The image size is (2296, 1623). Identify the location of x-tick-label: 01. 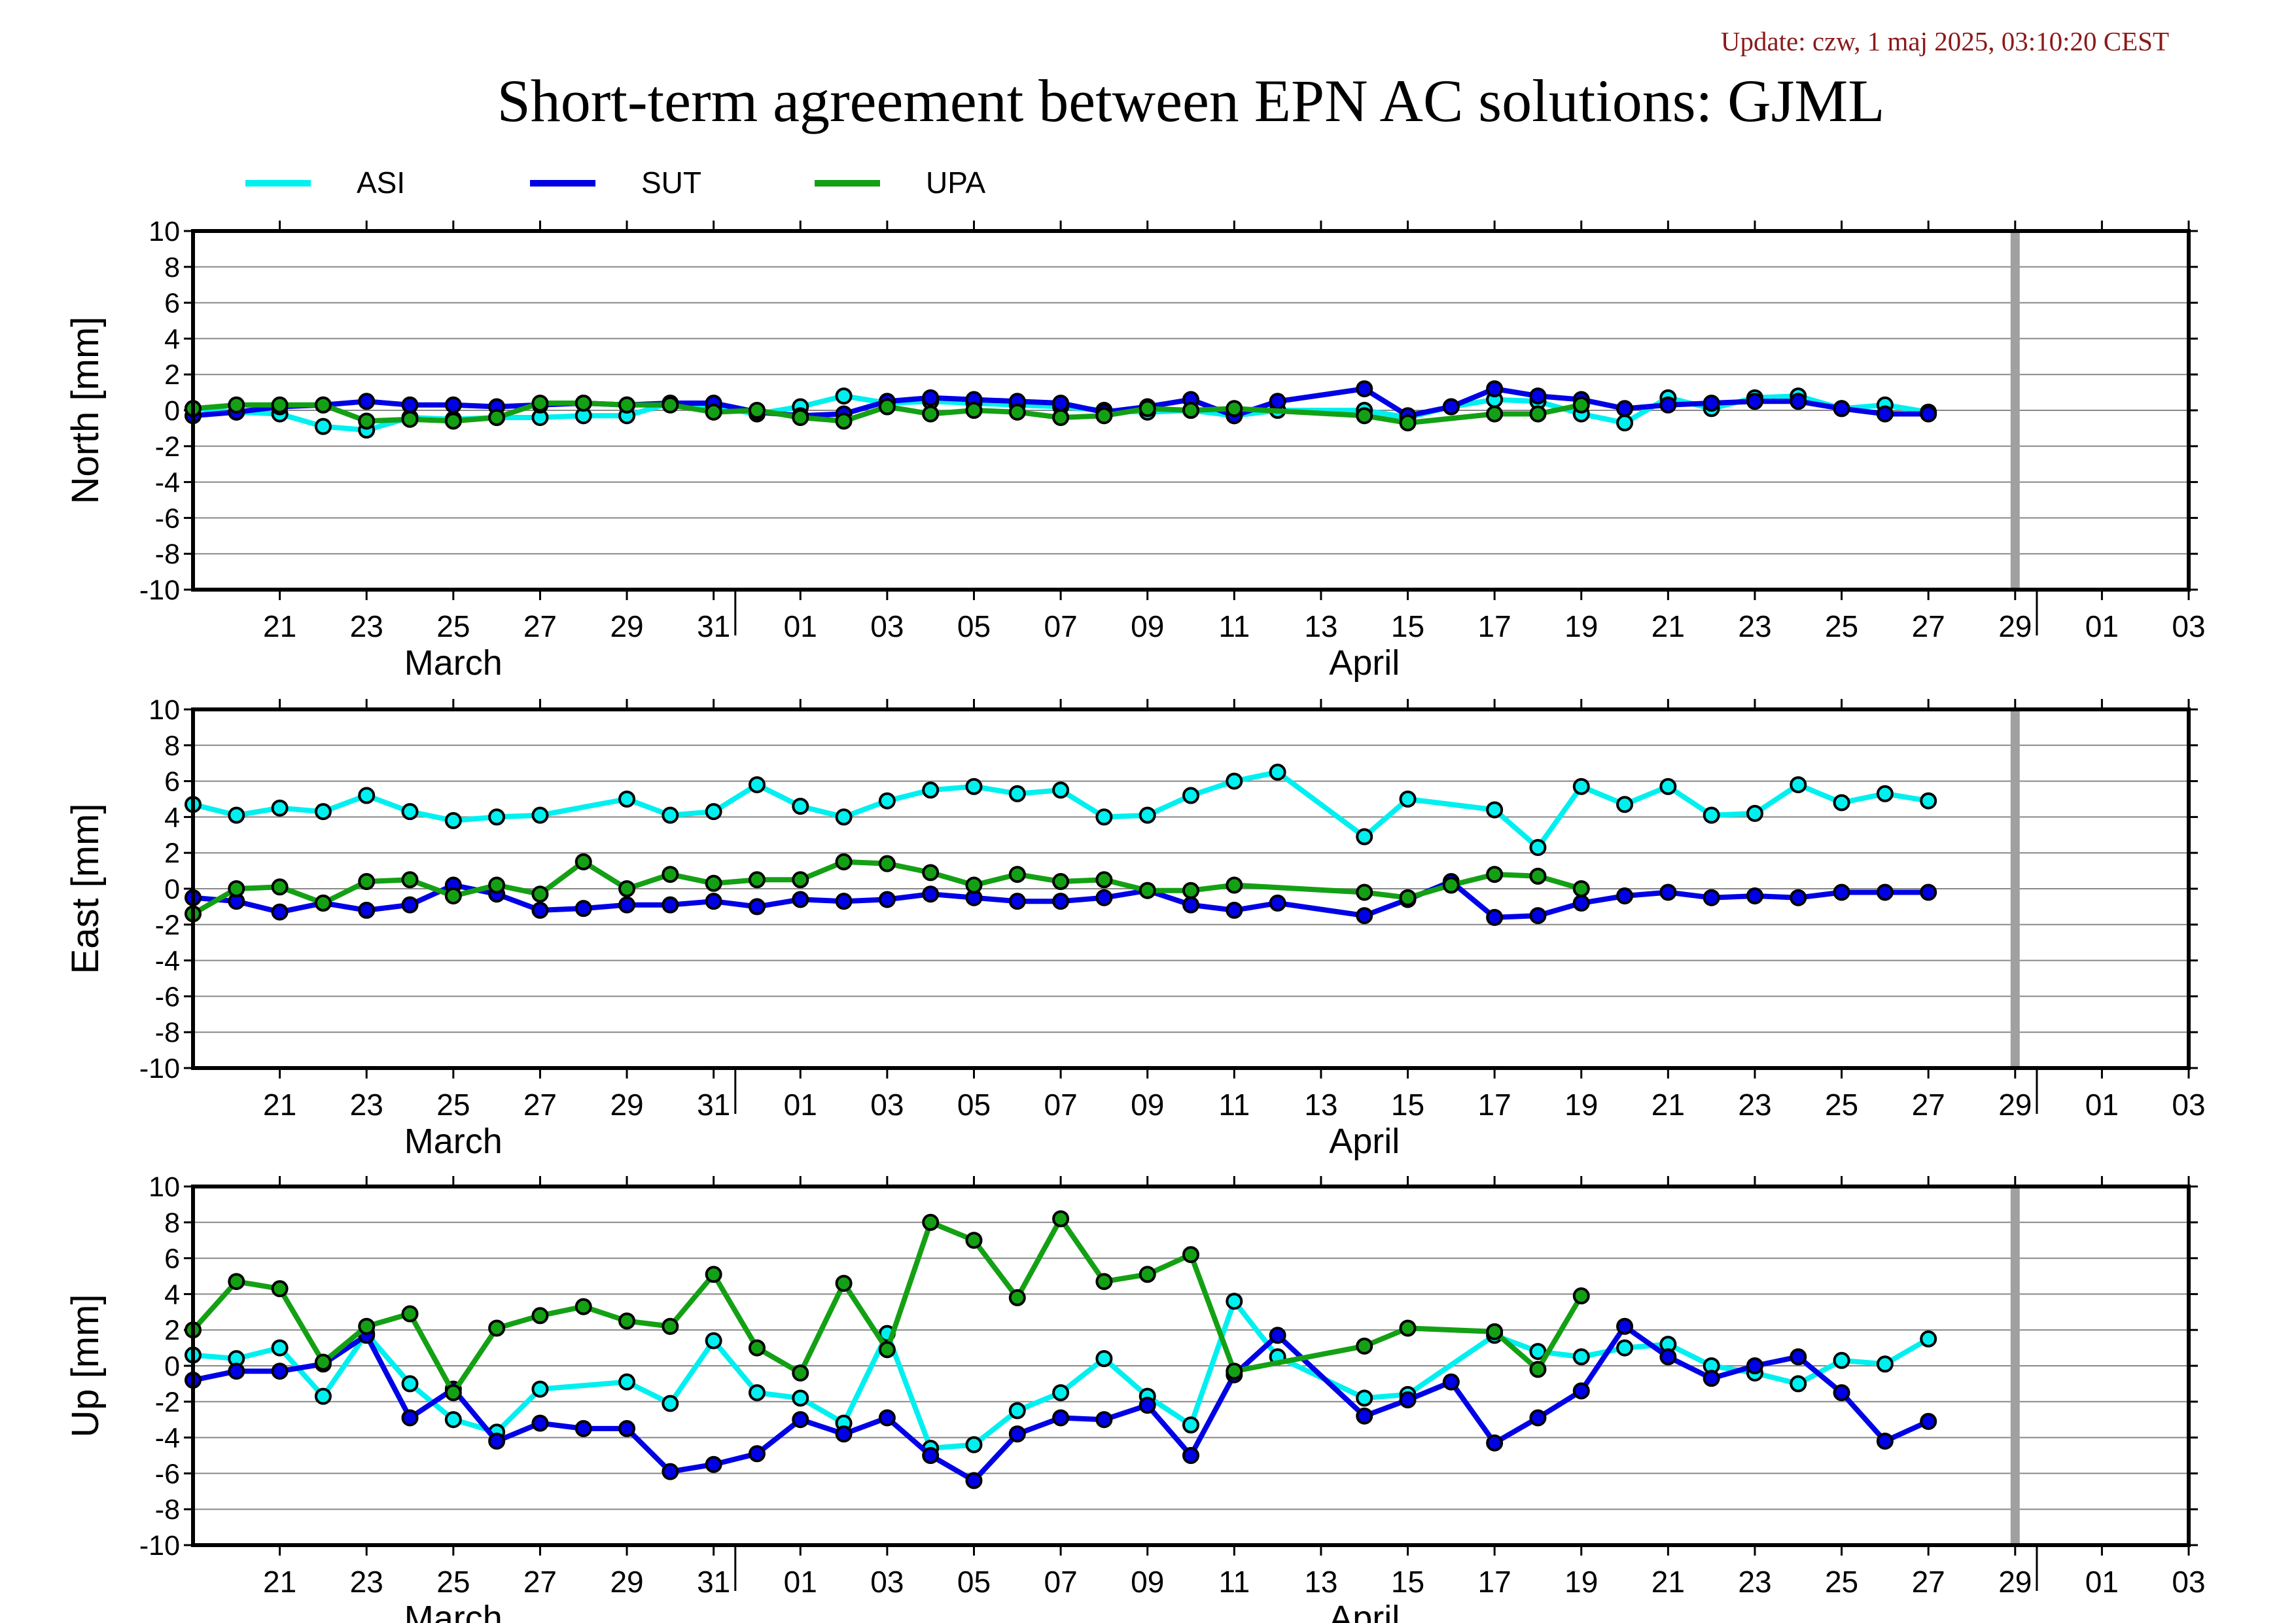
(2102, 1582).